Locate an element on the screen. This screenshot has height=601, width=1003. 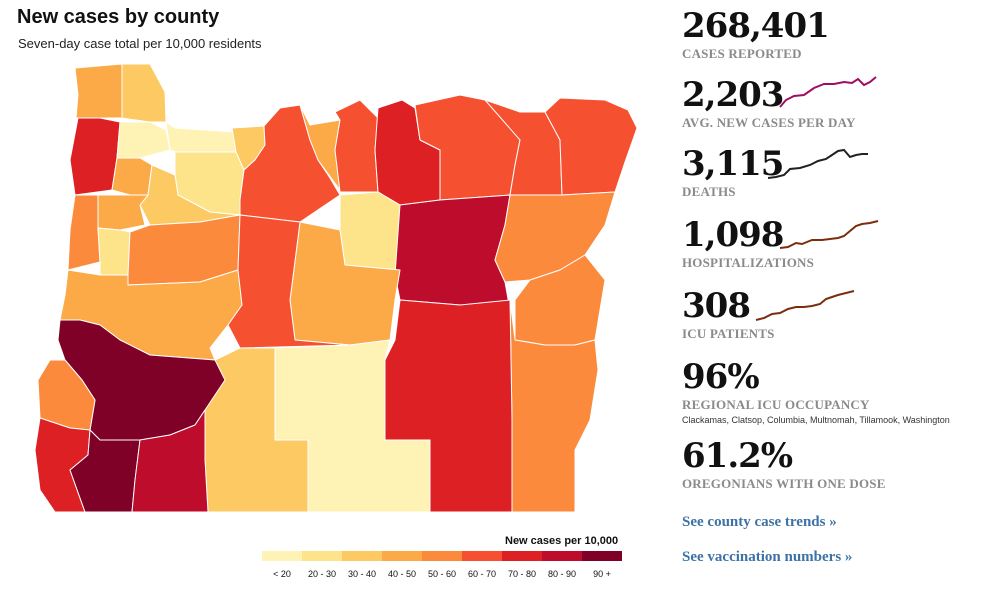
legend-label-2: 20 - 30 is located at coordinates (322, 574).